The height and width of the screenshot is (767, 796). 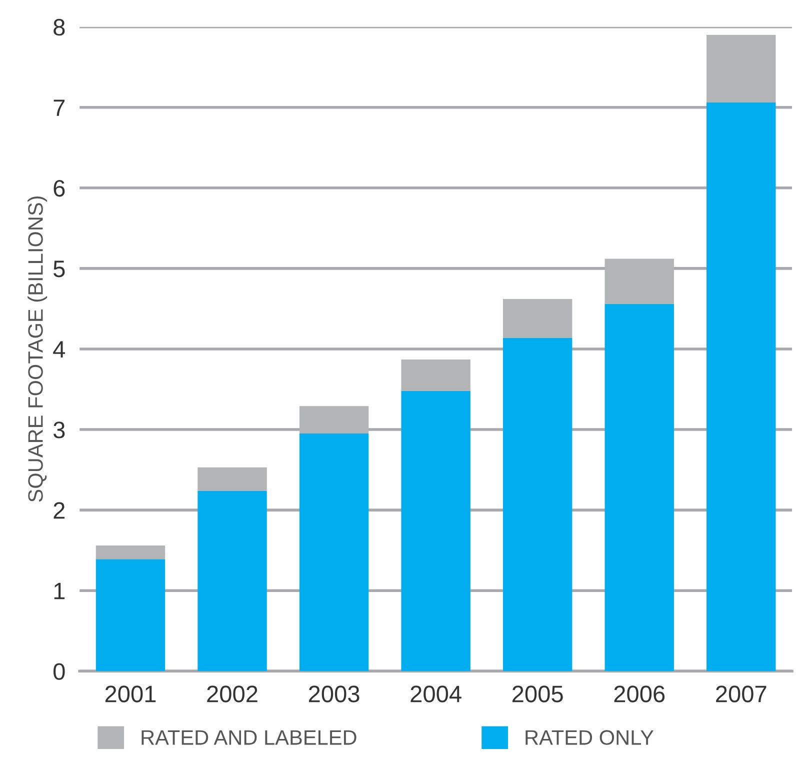 What do you see at coordinates (59, 108) in the screenshot?
I see `y-tick-label: 7` at bounding box center [59, 108].